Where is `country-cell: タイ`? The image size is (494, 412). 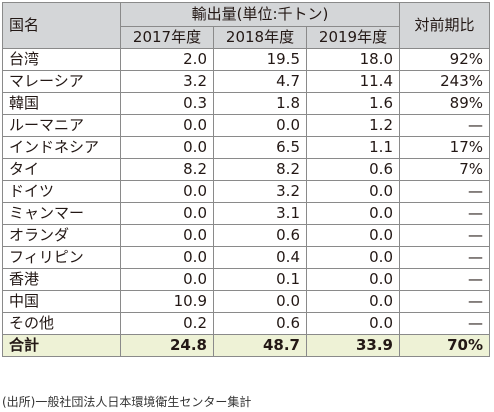
country-cell: タイ is located at coordinates (61, 169).